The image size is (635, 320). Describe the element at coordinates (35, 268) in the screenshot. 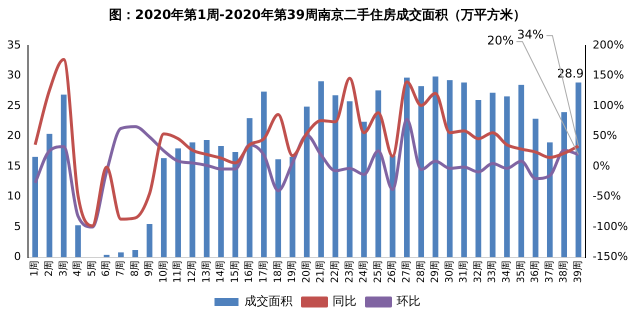

I see `x-tick-label: 1周` at that location.